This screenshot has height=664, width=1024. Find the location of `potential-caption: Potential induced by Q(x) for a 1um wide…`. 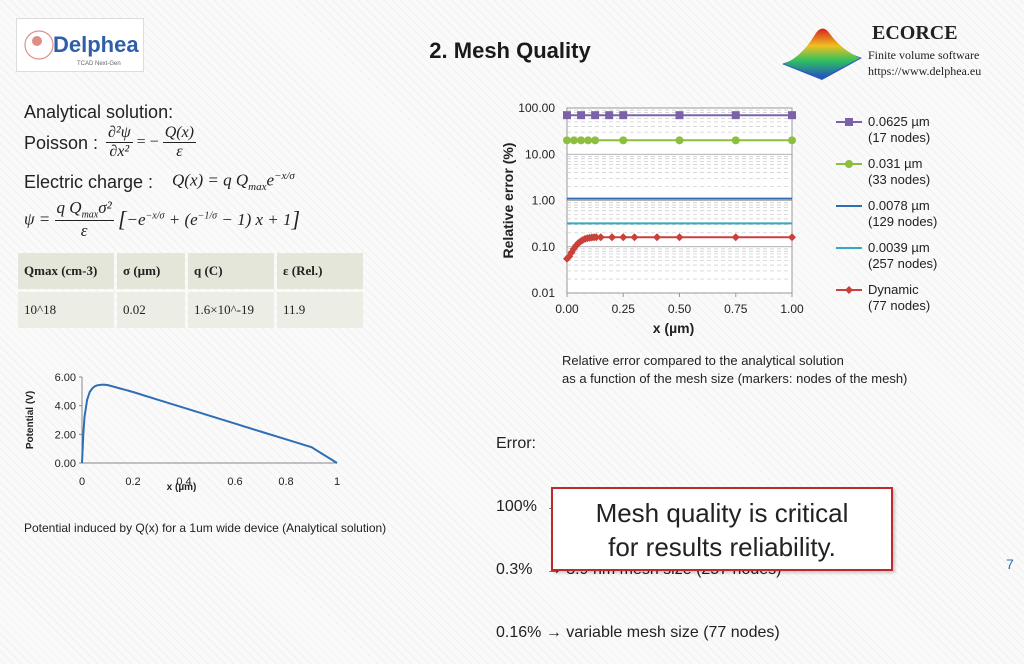

potential-caption: Potential induced by Q(x) for a 1um wide… is located at coordinates (205, 528).